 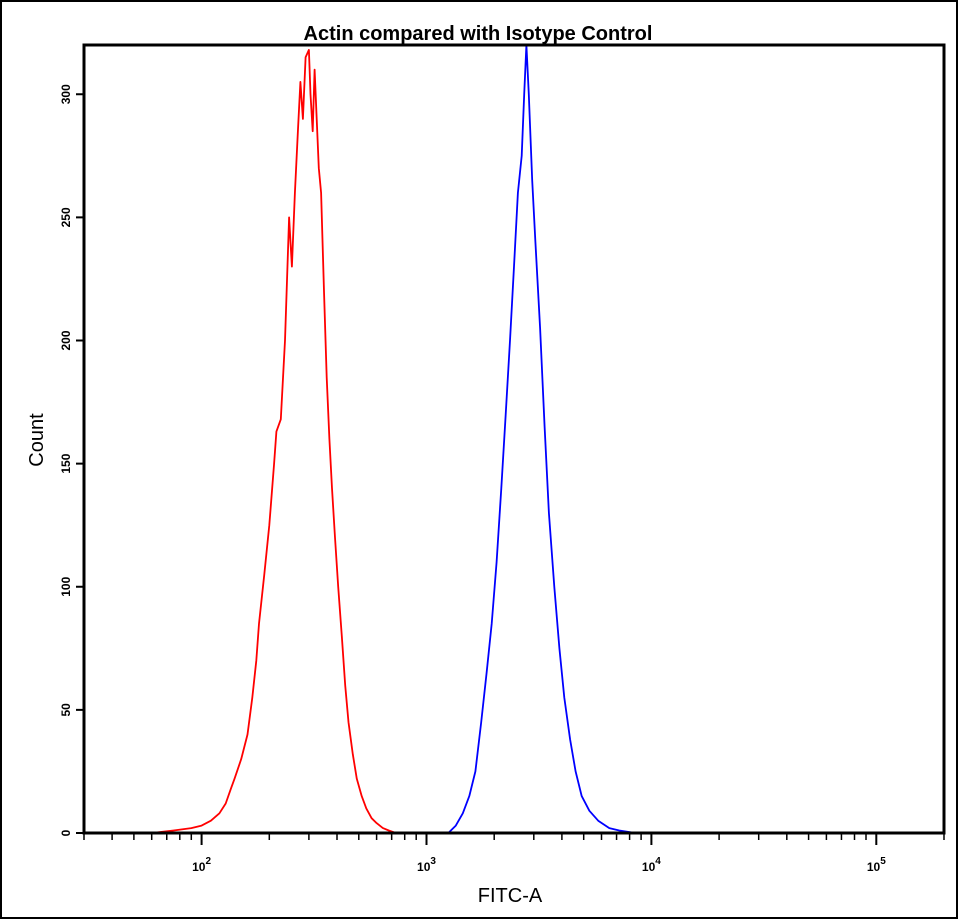 I want to click on y-tick-label: 0, so click(x=66, y=832).